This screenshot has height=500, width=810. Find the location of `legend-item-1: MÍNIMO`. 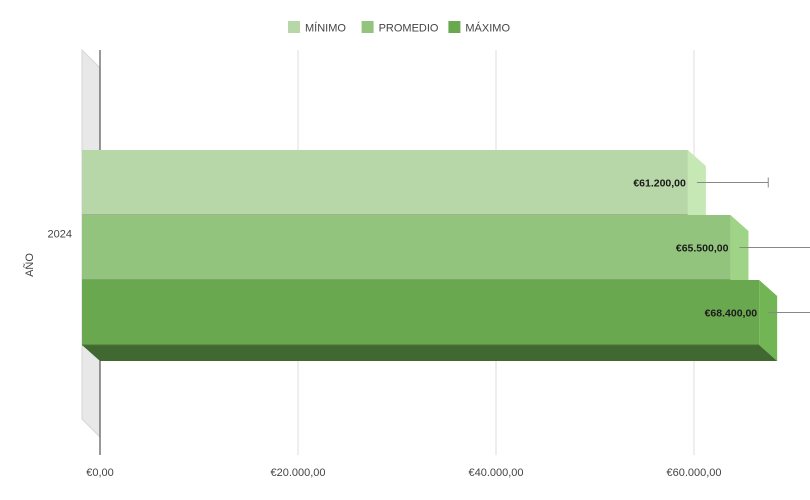

legend-item-1: MÍNIMO is located at coordinates (317, 28).